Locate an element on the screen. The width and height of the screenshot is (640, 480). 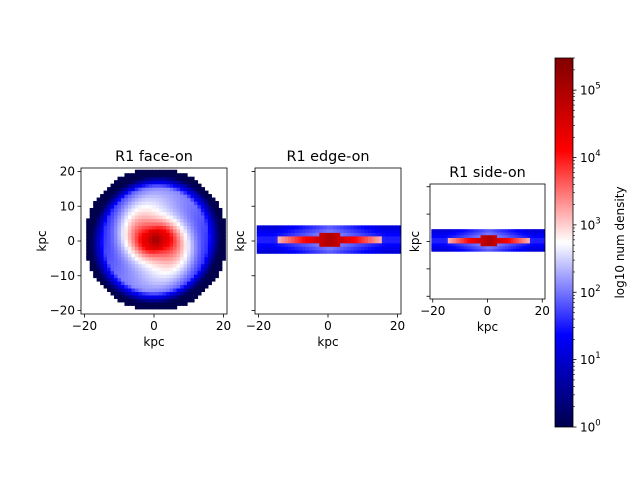
colorbar-tick-label: 10¹ is located at coordinates (590, 359).